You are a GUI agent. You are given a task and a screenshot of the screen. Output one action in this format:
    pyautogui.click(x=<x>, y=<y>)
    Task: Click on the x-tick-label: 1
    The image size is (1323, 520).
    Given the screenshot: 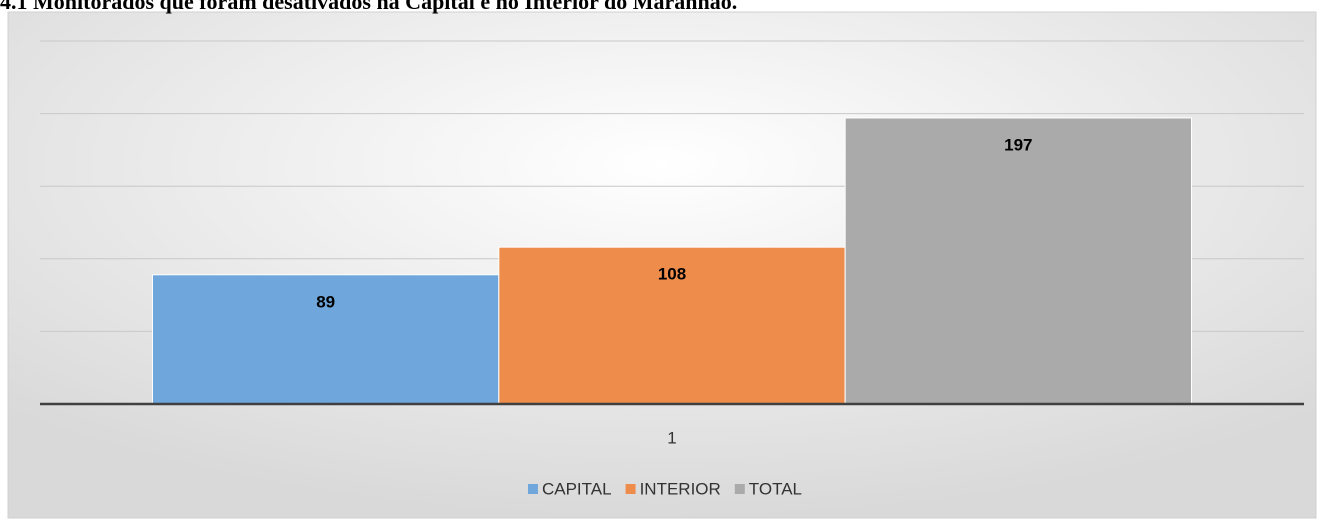 What is the action you would take?
    pyautogui.click(x=671, y=437)
    